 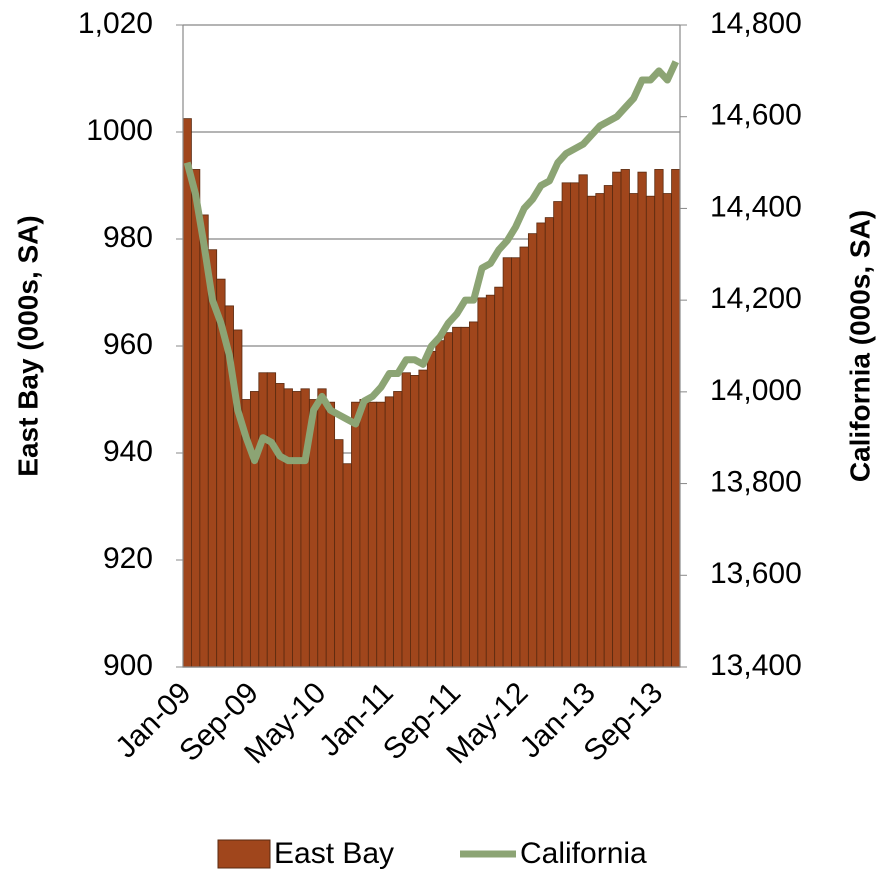 I want to click on y-tick-label: 960, so click(x=128, y=344).